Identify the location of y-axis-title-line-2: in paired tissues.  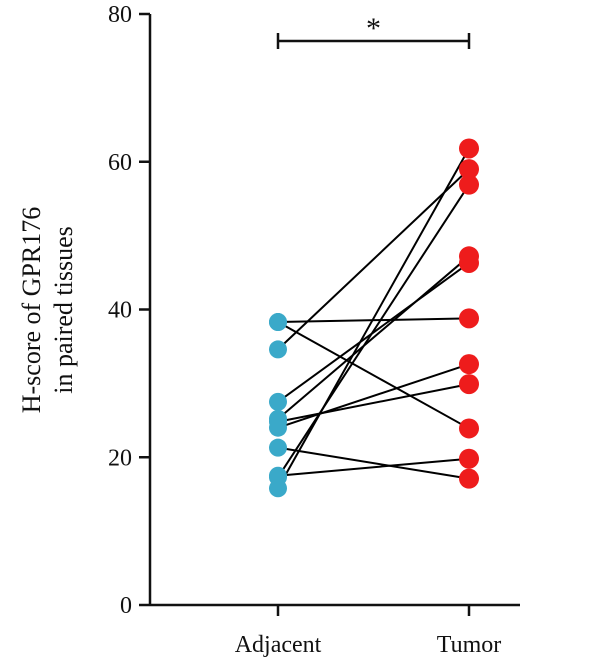
(63, 310).